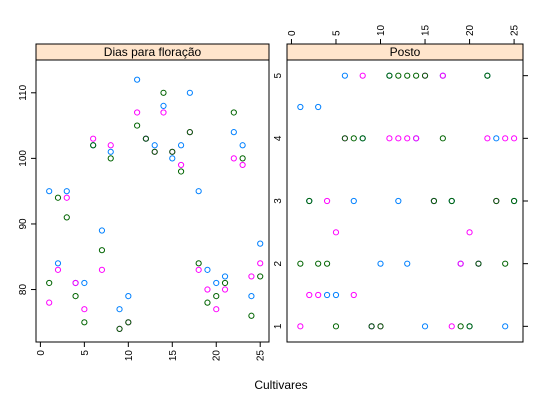  What do you see at coordinates (278, 138) in the screenshot?
I see `y-tick-label: 4` at bounding box center [278, 138].